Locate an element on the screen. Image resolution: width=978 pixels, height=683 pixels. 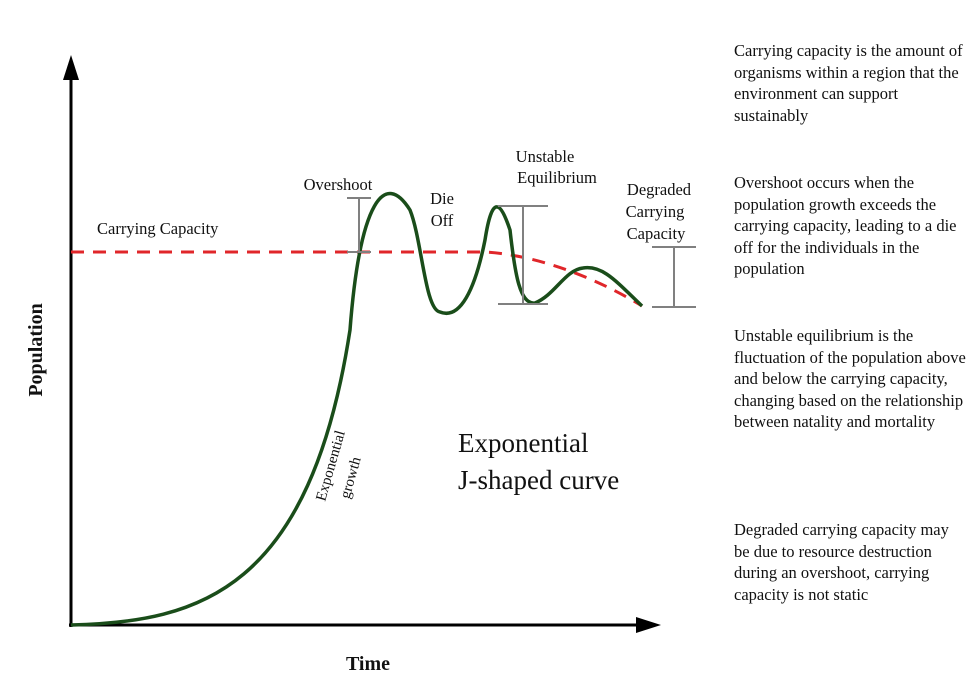
y-axis-arrowhead is located at coordinates (71, 67).